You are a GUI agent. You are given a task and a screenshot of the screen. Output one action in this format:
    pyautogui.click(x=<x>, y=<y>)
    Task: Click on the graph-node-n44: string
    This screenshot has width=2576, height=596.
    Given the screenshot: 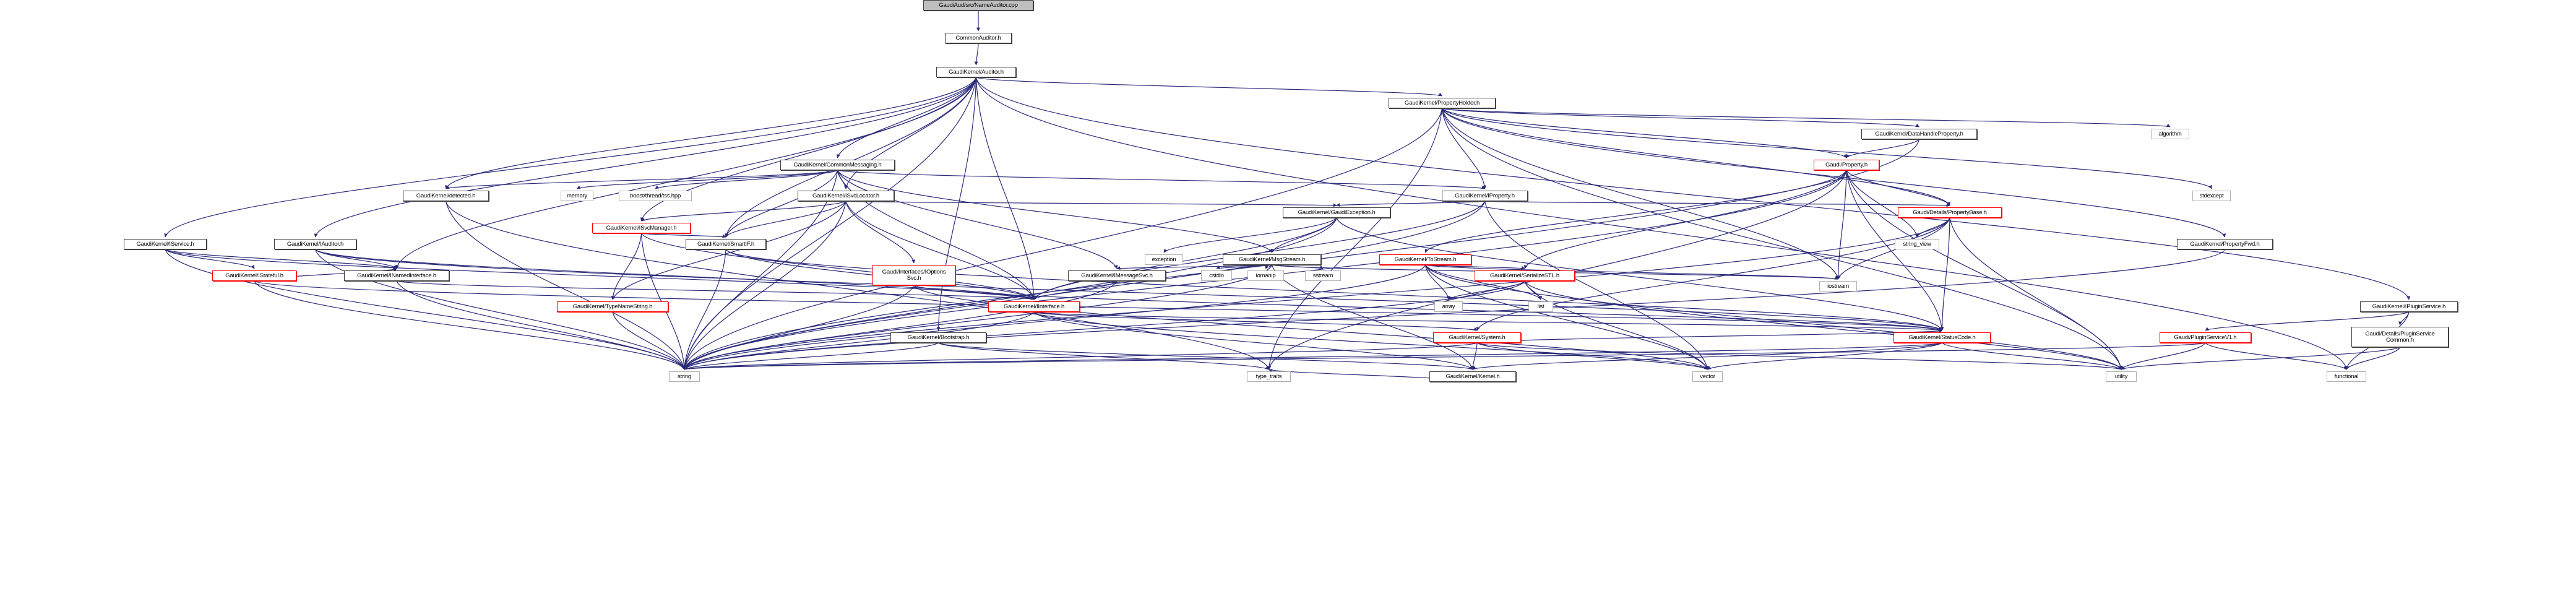 What is the action you would take?
    pyautogui.click(x=684, y=376)
    